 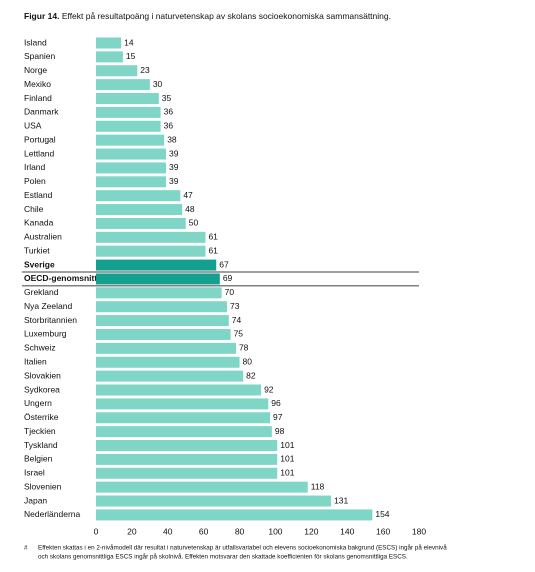 What do you see at coordinates (41, 292) in the screenshot?
I see `y-tick-label: Grekland` at bounding box center [41, 292].